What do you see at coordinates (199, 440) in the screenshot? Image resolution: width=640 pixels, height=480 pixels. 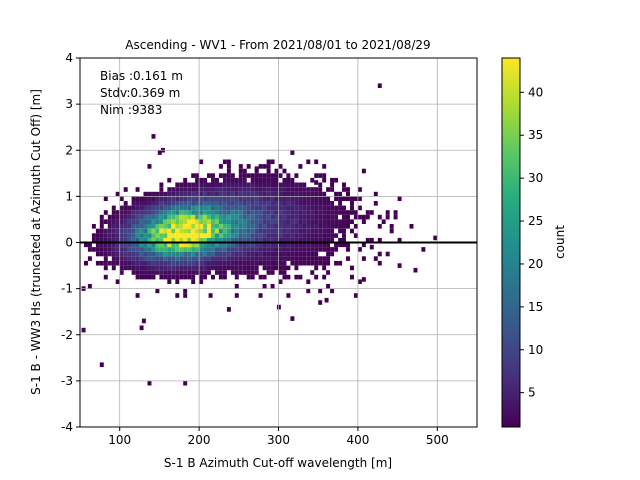 I see `x-tick-label: 200` at bounding box center [199, 440].